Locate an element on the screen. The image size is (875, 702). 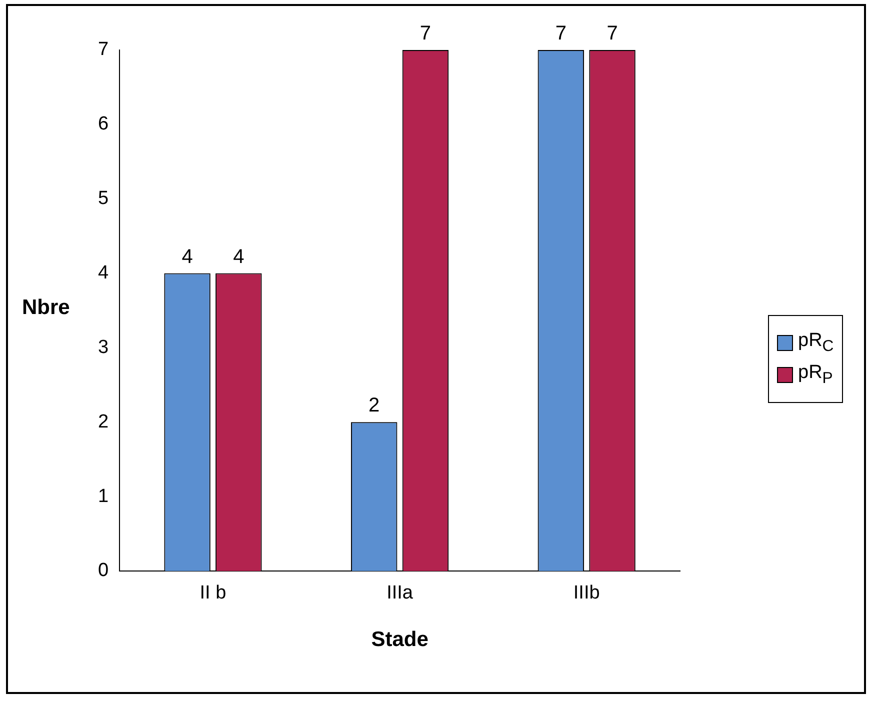
legend-label: pR$_{C}$ is located at coordinates (816, 343).